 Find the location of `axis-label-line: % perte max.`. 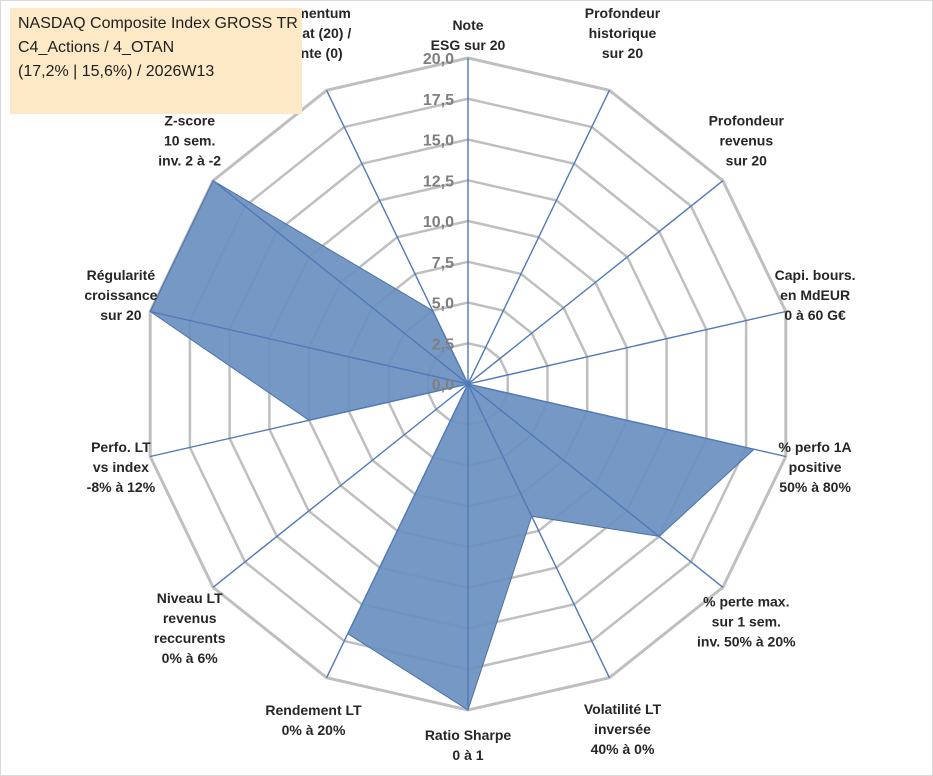

axis-label-line: % perte max. is located at coordinates (746, 602).